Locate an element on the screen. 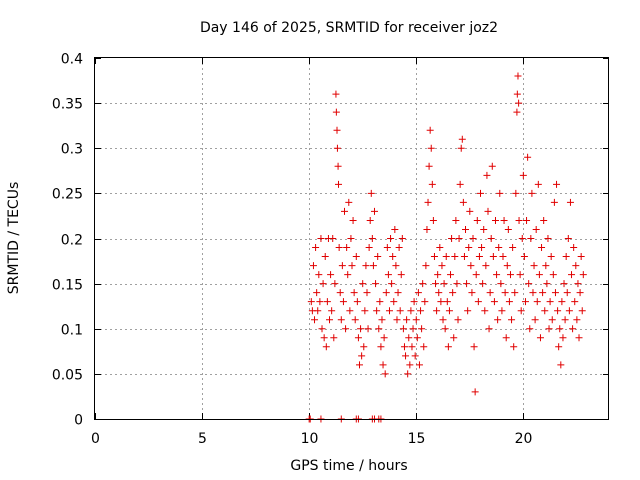 This screenshot has width=640, height=480. y-tick-label: 0 is located at coordinates (78, 421).